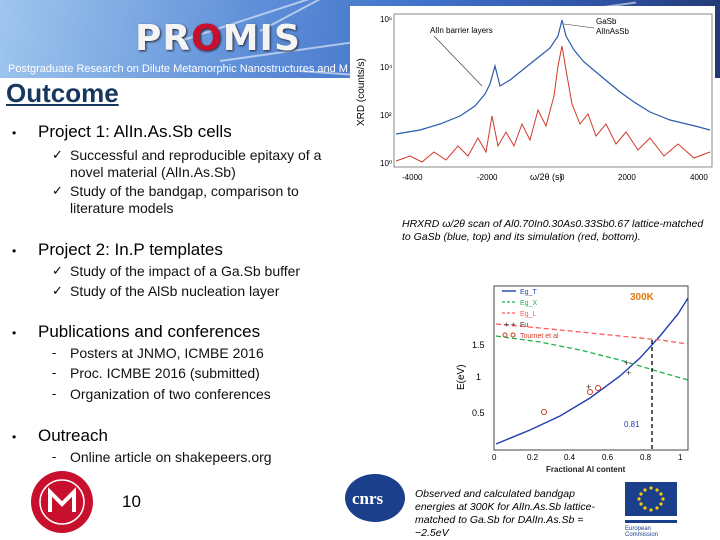  I want to click on xrd-xlabel: ω/2θ (s), so click(546, 177).